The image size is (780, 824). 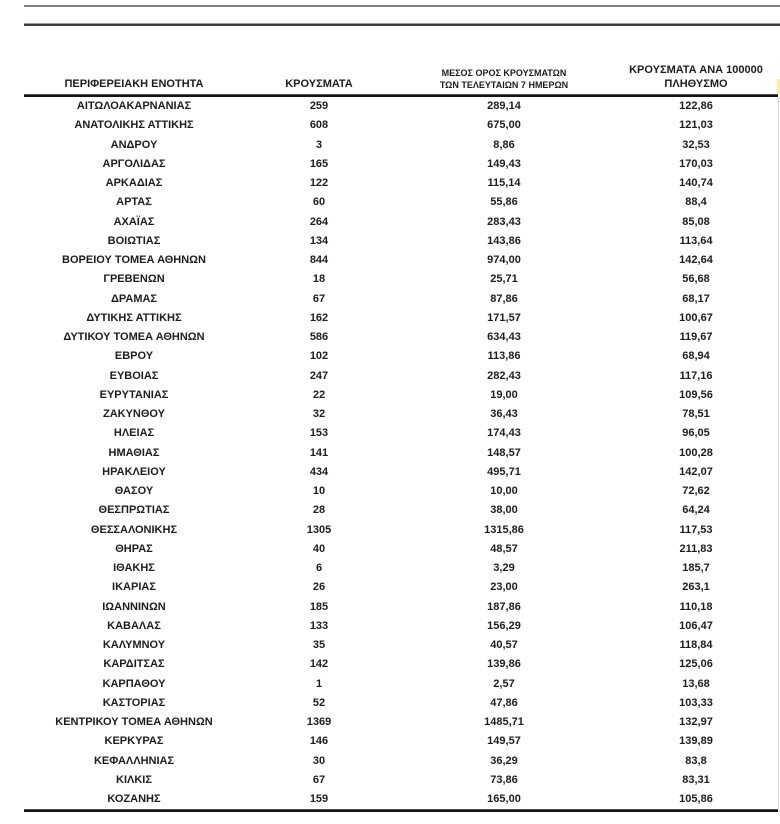 I want to click on table-row: ΑΙΤΩΛΟΑΚΑΡΝΑΝΙΑΣ 259 289,14 122,86, so click(x=401, y=106).